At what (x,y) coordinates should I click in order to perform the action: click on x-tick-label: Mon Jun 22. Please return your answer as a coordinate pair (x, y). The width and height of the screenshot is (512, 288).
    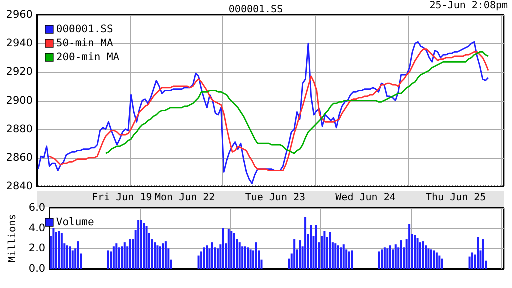
    Looking at the image, I should click on (185, 198).